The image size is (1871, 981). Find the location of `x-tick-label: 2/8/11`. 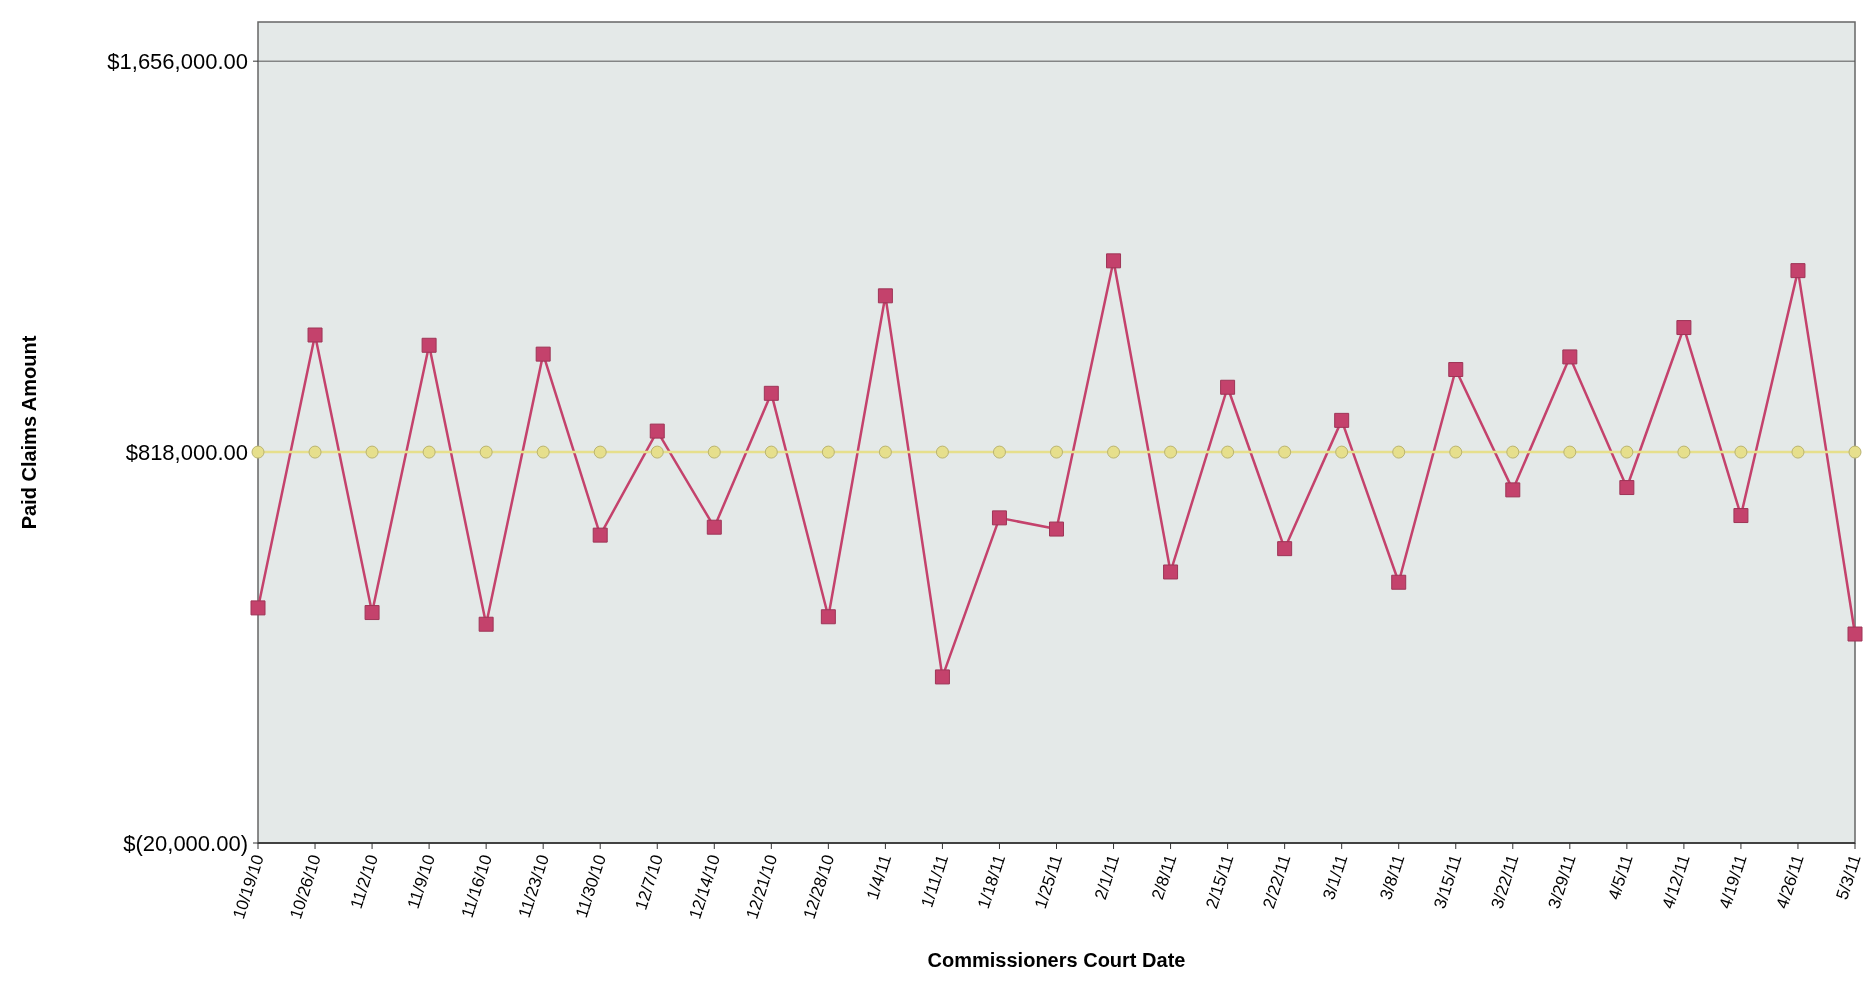

x-tick-label: 2/8/11 is located at coordinates (1164, 877).